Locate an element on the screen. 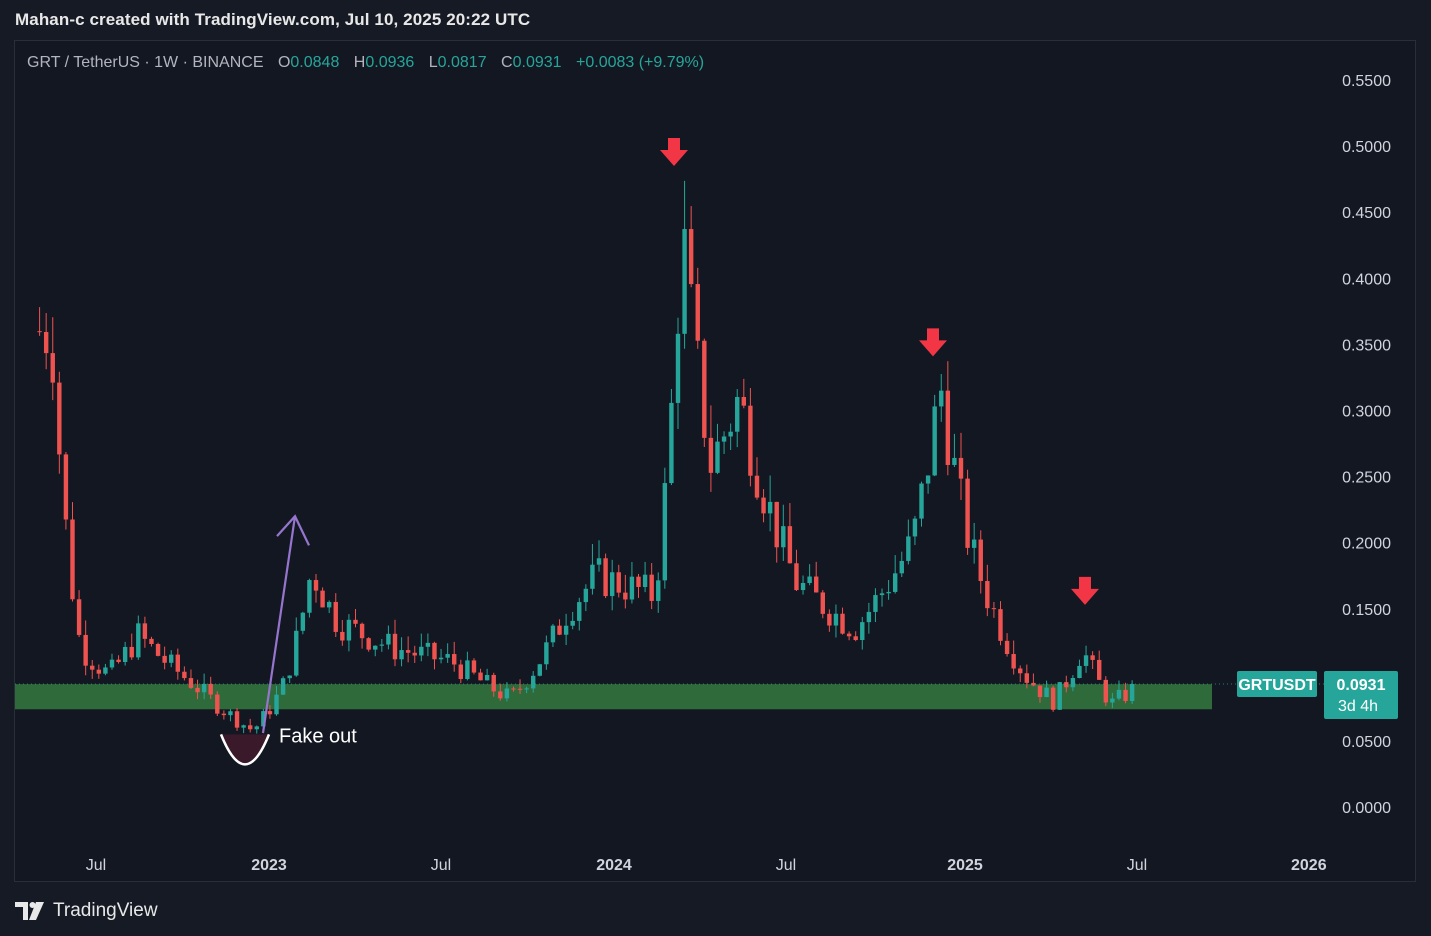 The image size is (1431, 936). y-tick-label: 0.0000 is located at coordinates (1366, 808).